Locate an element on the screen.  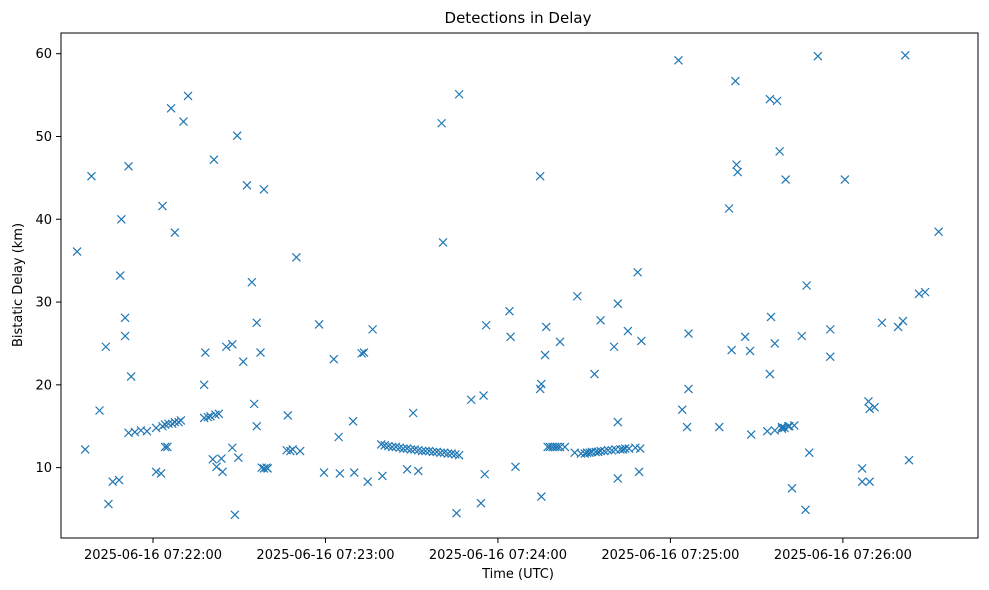
x-tick-label: 2025-06-16 07:25:00 is located at coordinates (670, 555).